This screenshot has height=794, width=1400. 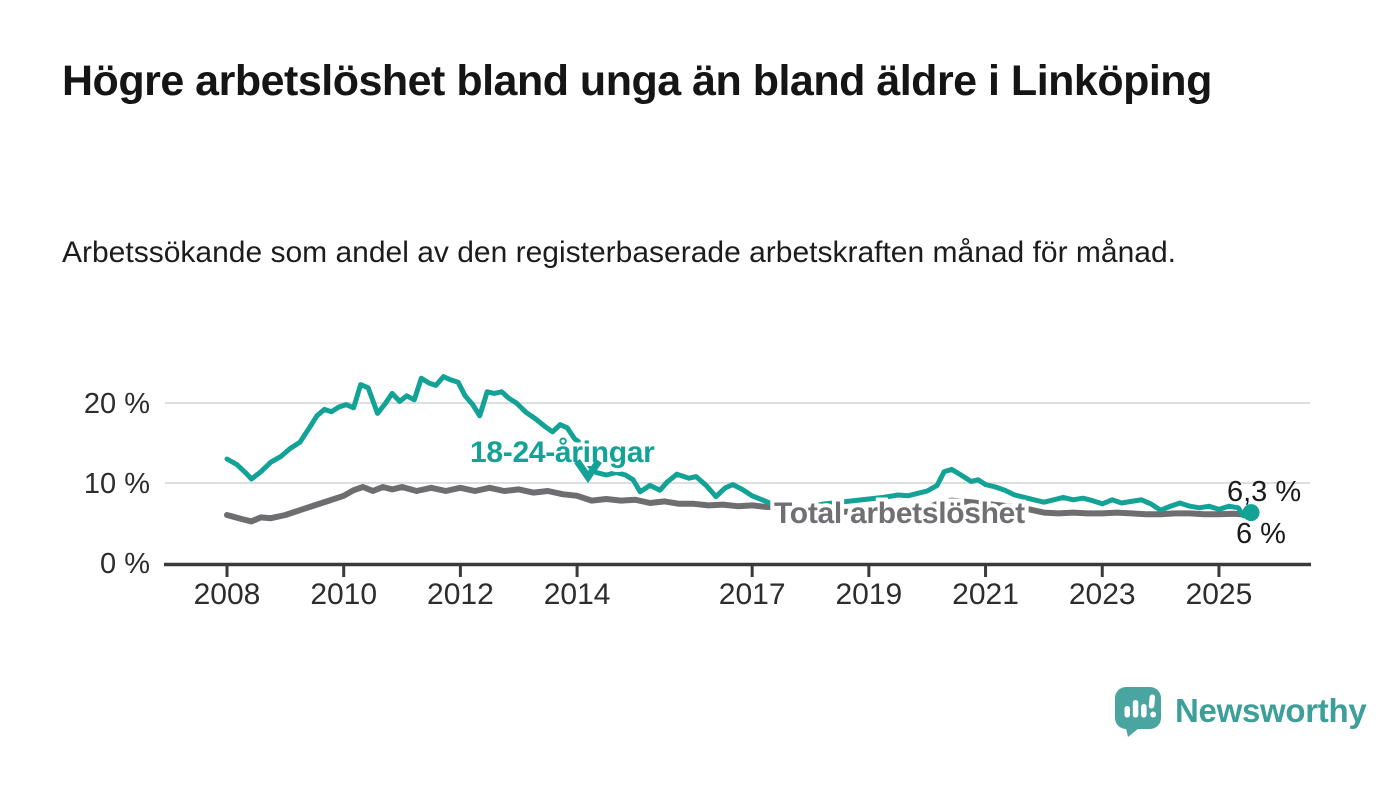 What do you see at coordinates (117, 404) in the screenshot?
I see `y-tick-label-20: 20 %` at bounding box center [117, 404].